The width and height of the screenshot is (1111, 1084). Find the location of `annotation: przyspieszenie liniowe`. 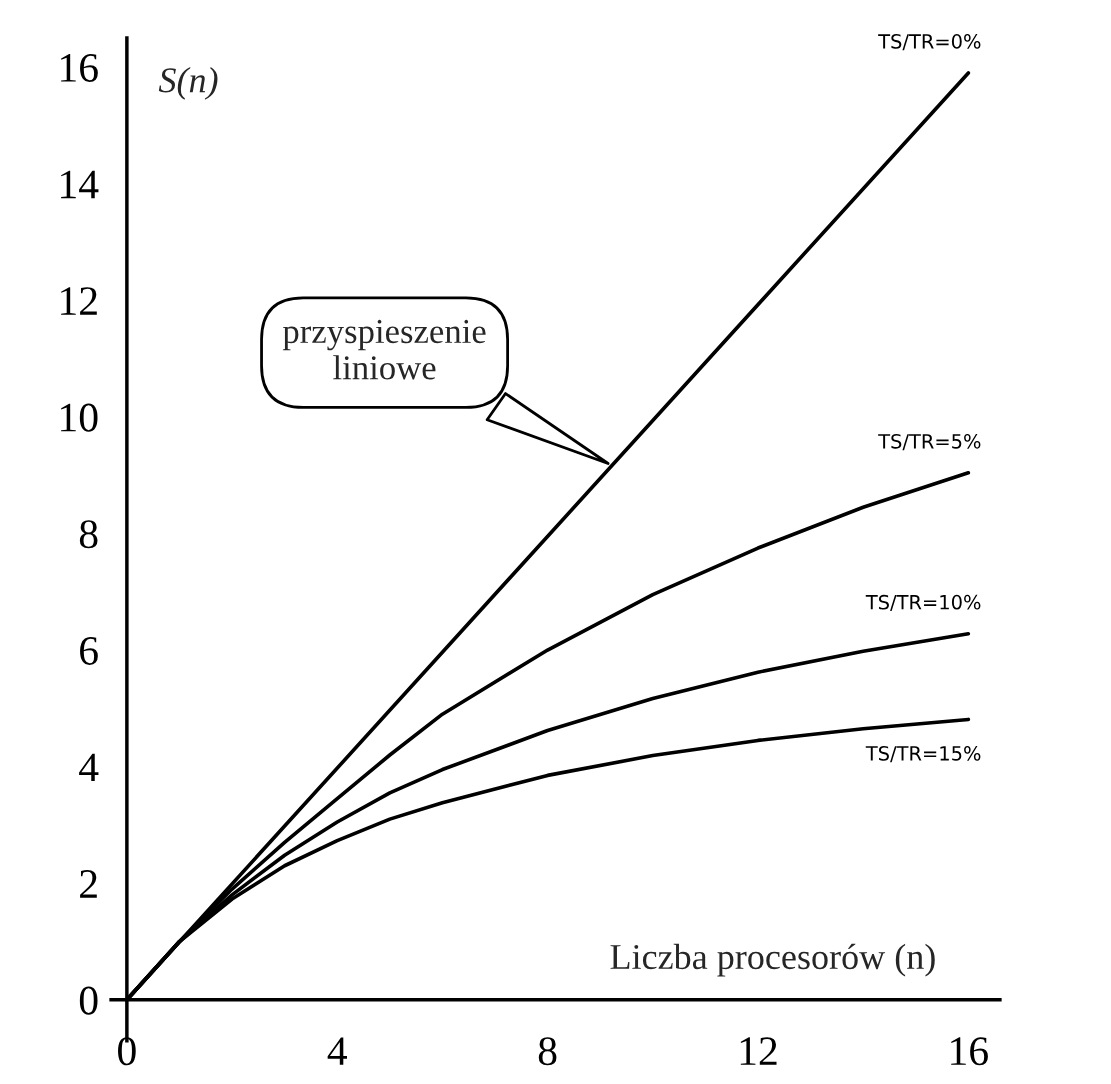

annotation: przyspieszenie liniowe is located at coordinates (384, 349).